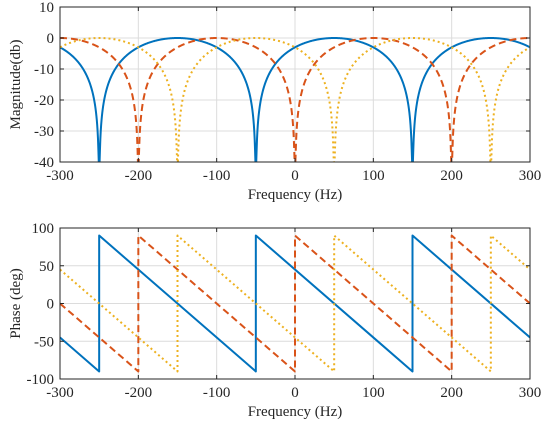 This screenshot has width=550, height=427. Describe the element at coordinates (16, 85) in the screenshot. I see `y-axis-label: Magnitude(db)` at that location.